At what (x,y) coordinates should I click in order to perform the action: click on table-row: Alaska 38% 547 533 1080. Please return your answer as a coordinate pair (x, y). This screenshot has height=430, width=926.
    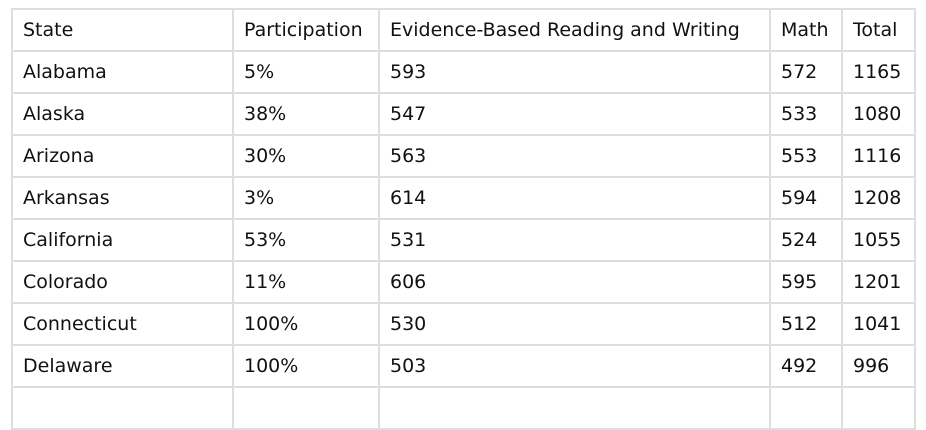
    Looking at the image, I should click on (463, 114).